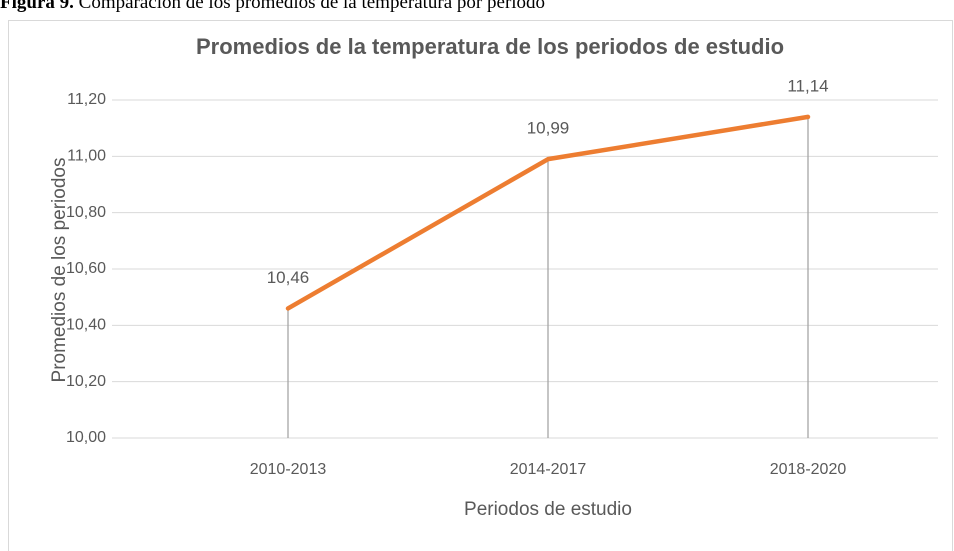 The height and width of the screenshot is (551, 954). I want to click on data-label: 11,14, so click(807, 85).